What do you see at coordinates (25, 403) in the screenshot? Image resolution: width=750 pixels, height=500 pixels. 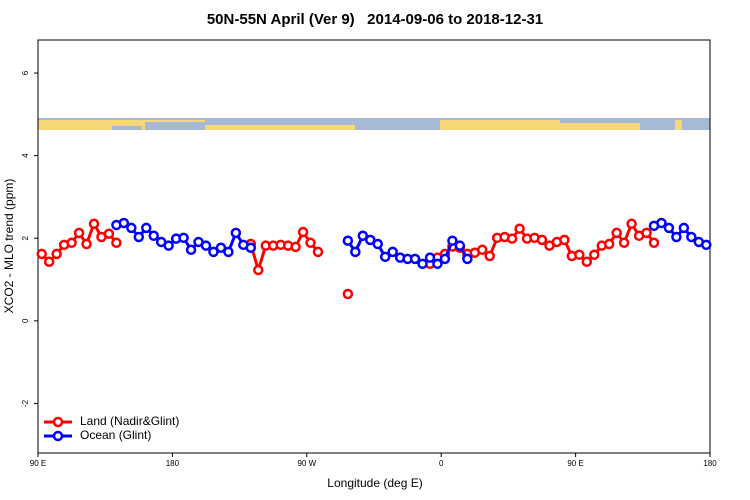 I see `y-tick-label: -2` at bounding box center [25, 403].